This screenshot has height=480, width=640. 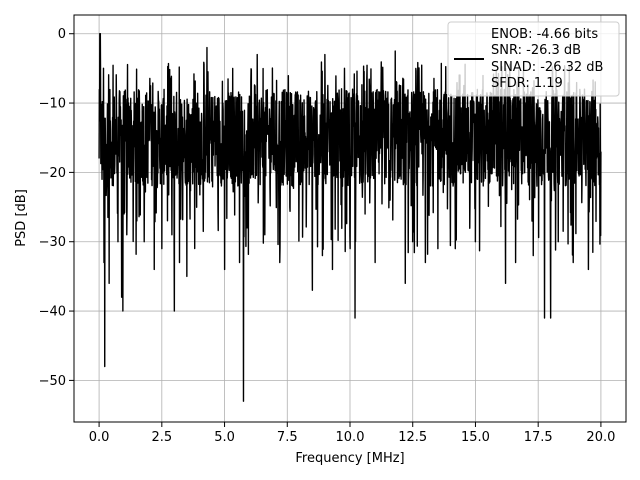 I want to click on legend-snr: SNR: -26.3 dB, so click(x=536, y=50).